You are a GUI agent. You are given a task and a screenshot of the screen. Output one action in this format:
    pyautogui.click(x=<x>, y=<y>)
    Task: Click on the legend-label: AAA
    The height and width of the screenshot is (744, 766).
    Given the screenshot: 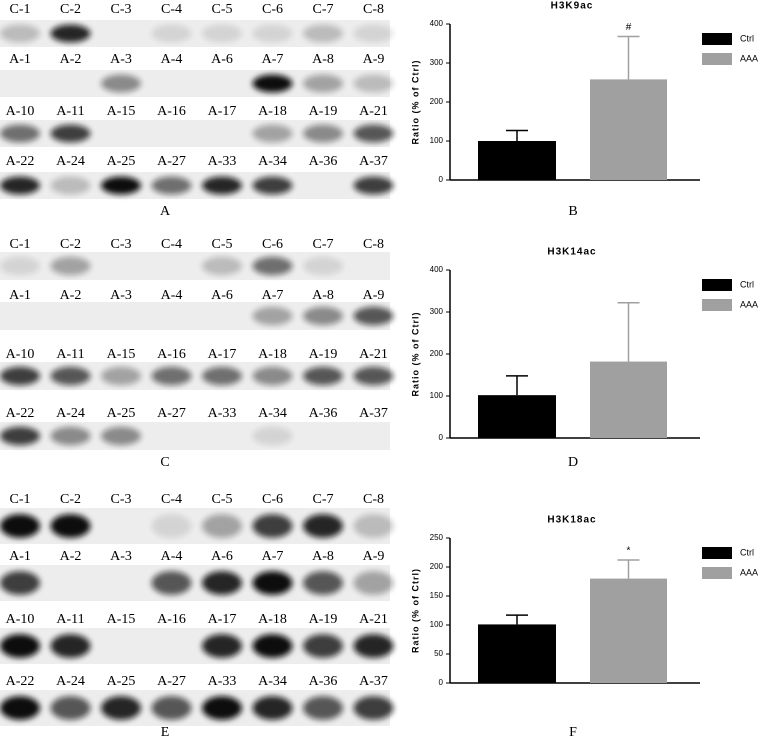 What is the action you would take?
    pyautogui.click(x=749, y=572)
    